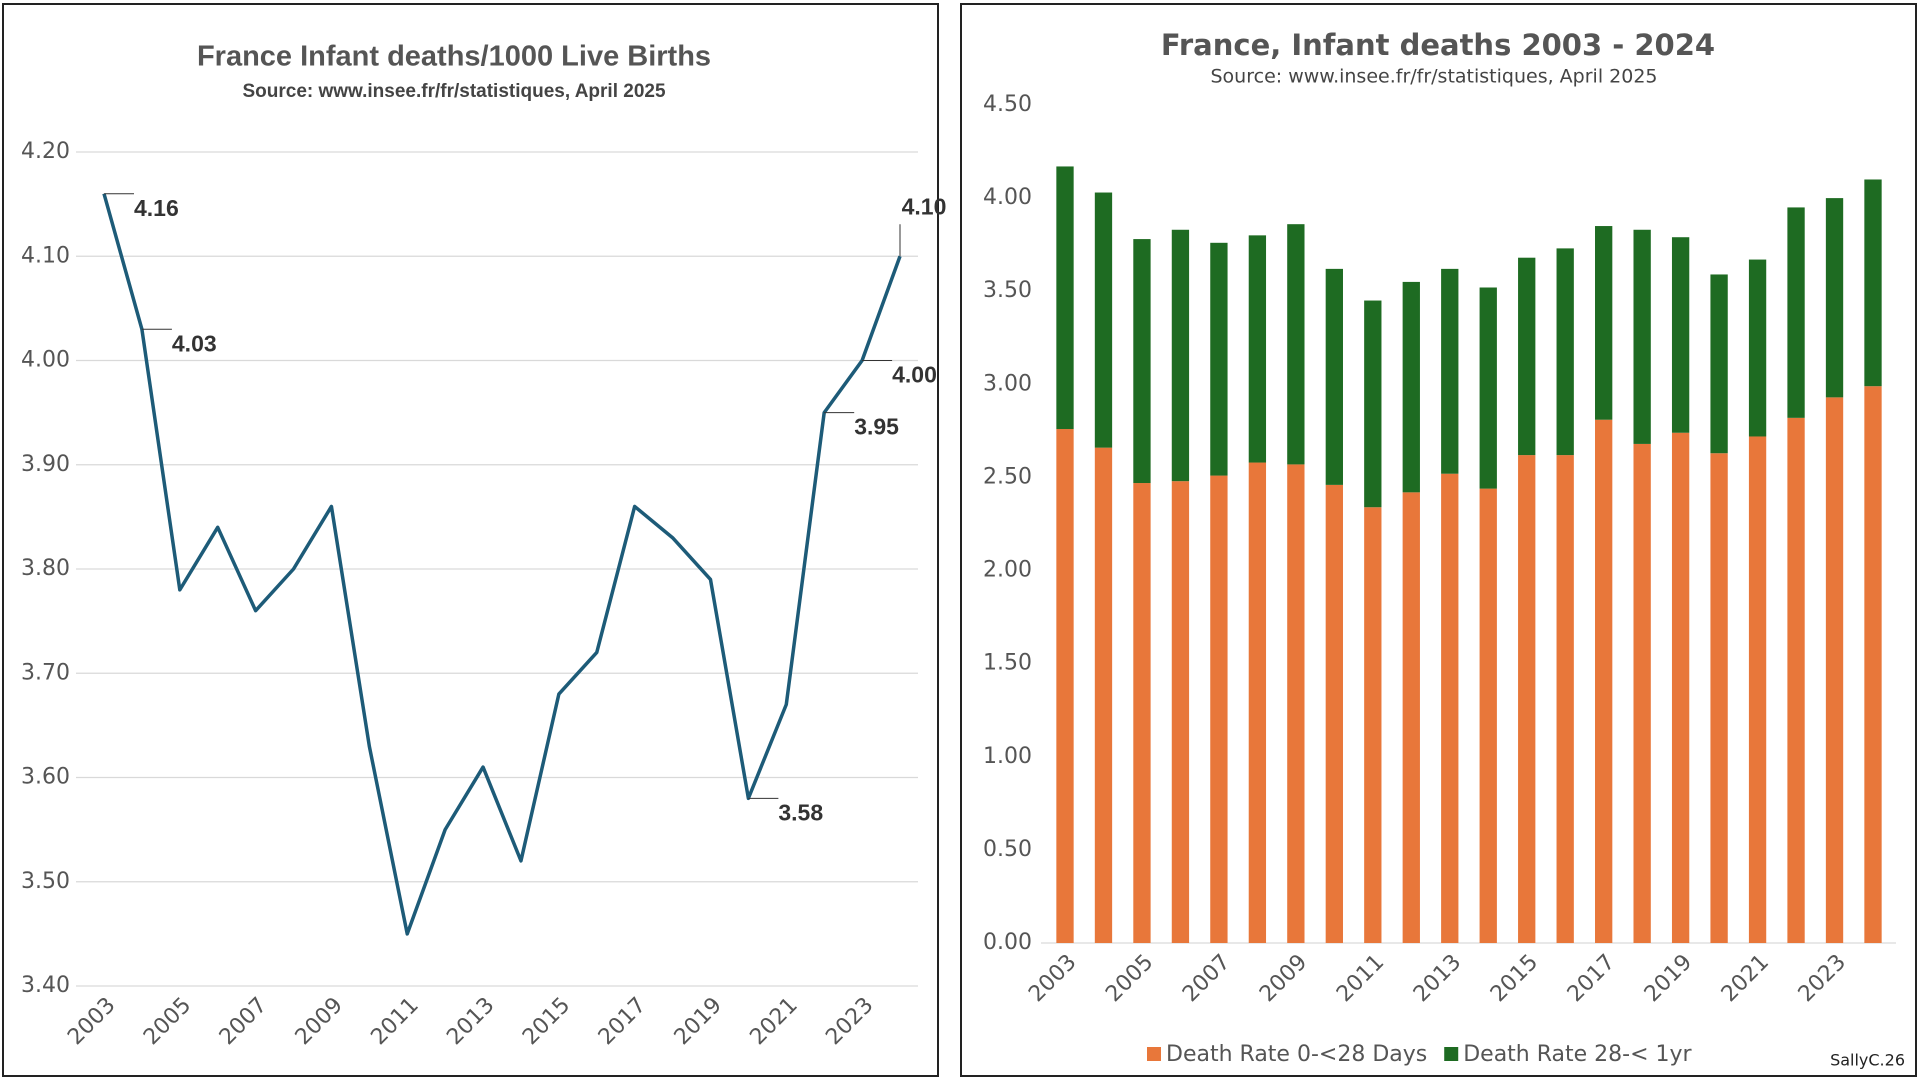 This screenshot has height=1080, width=1920. What do you see at coordinates (1591, 978) in the screenshot?
I see `x-tick-label: 2017` at bounding box center [1591, 978].